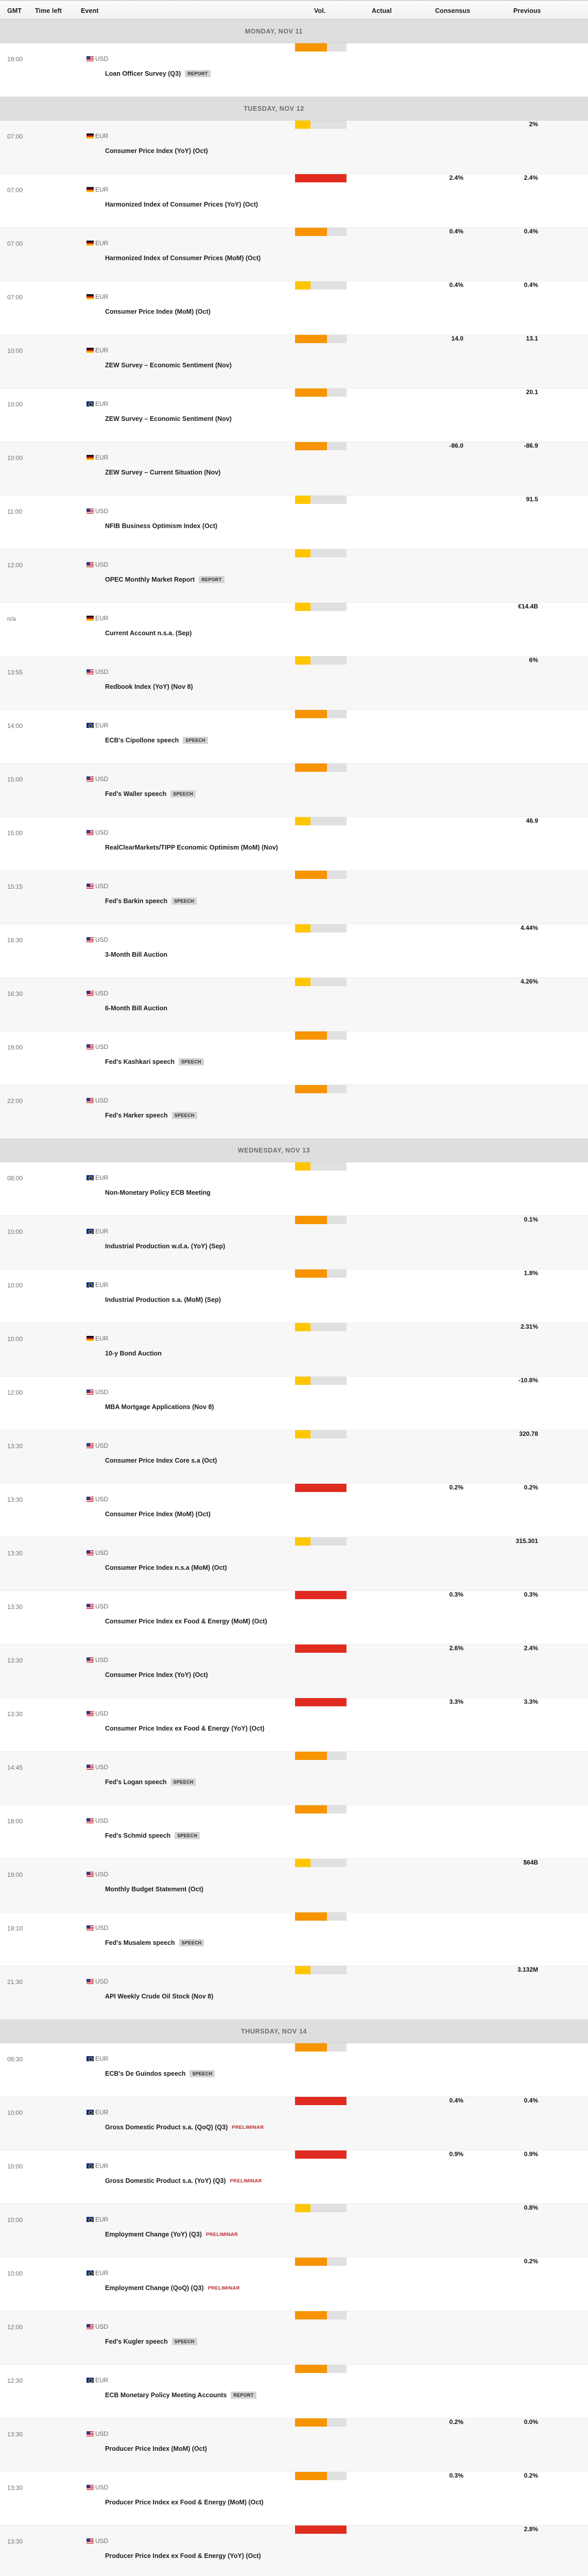 The width and height of the screenshot is (588, 2576). What do you see at coordinates (136, 901) in the screenshot?
I see `event-name: Fed's Barkin speech` at bounding box center [136, 901].